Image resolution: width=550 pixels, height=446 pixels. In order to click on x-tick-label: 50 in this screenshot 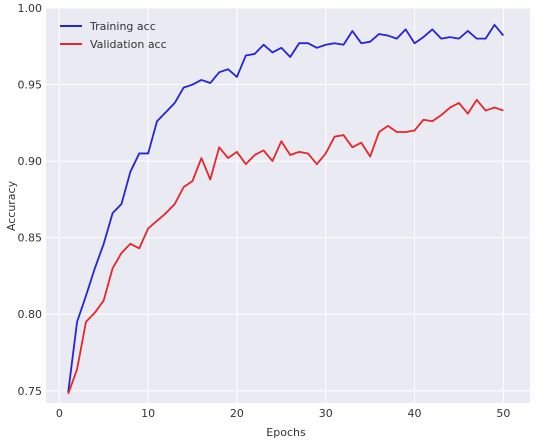, I will do `click(503, 413)`.